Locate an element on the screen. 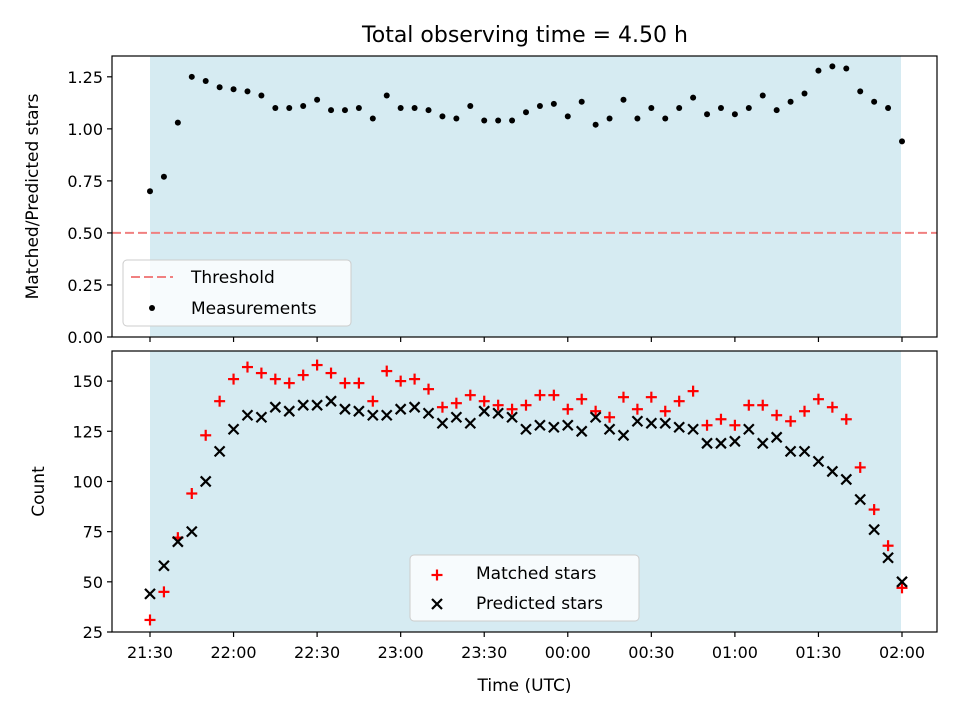 The image size is (960, 720). y-tick-label: 50 is located at coordinates (93, 582).